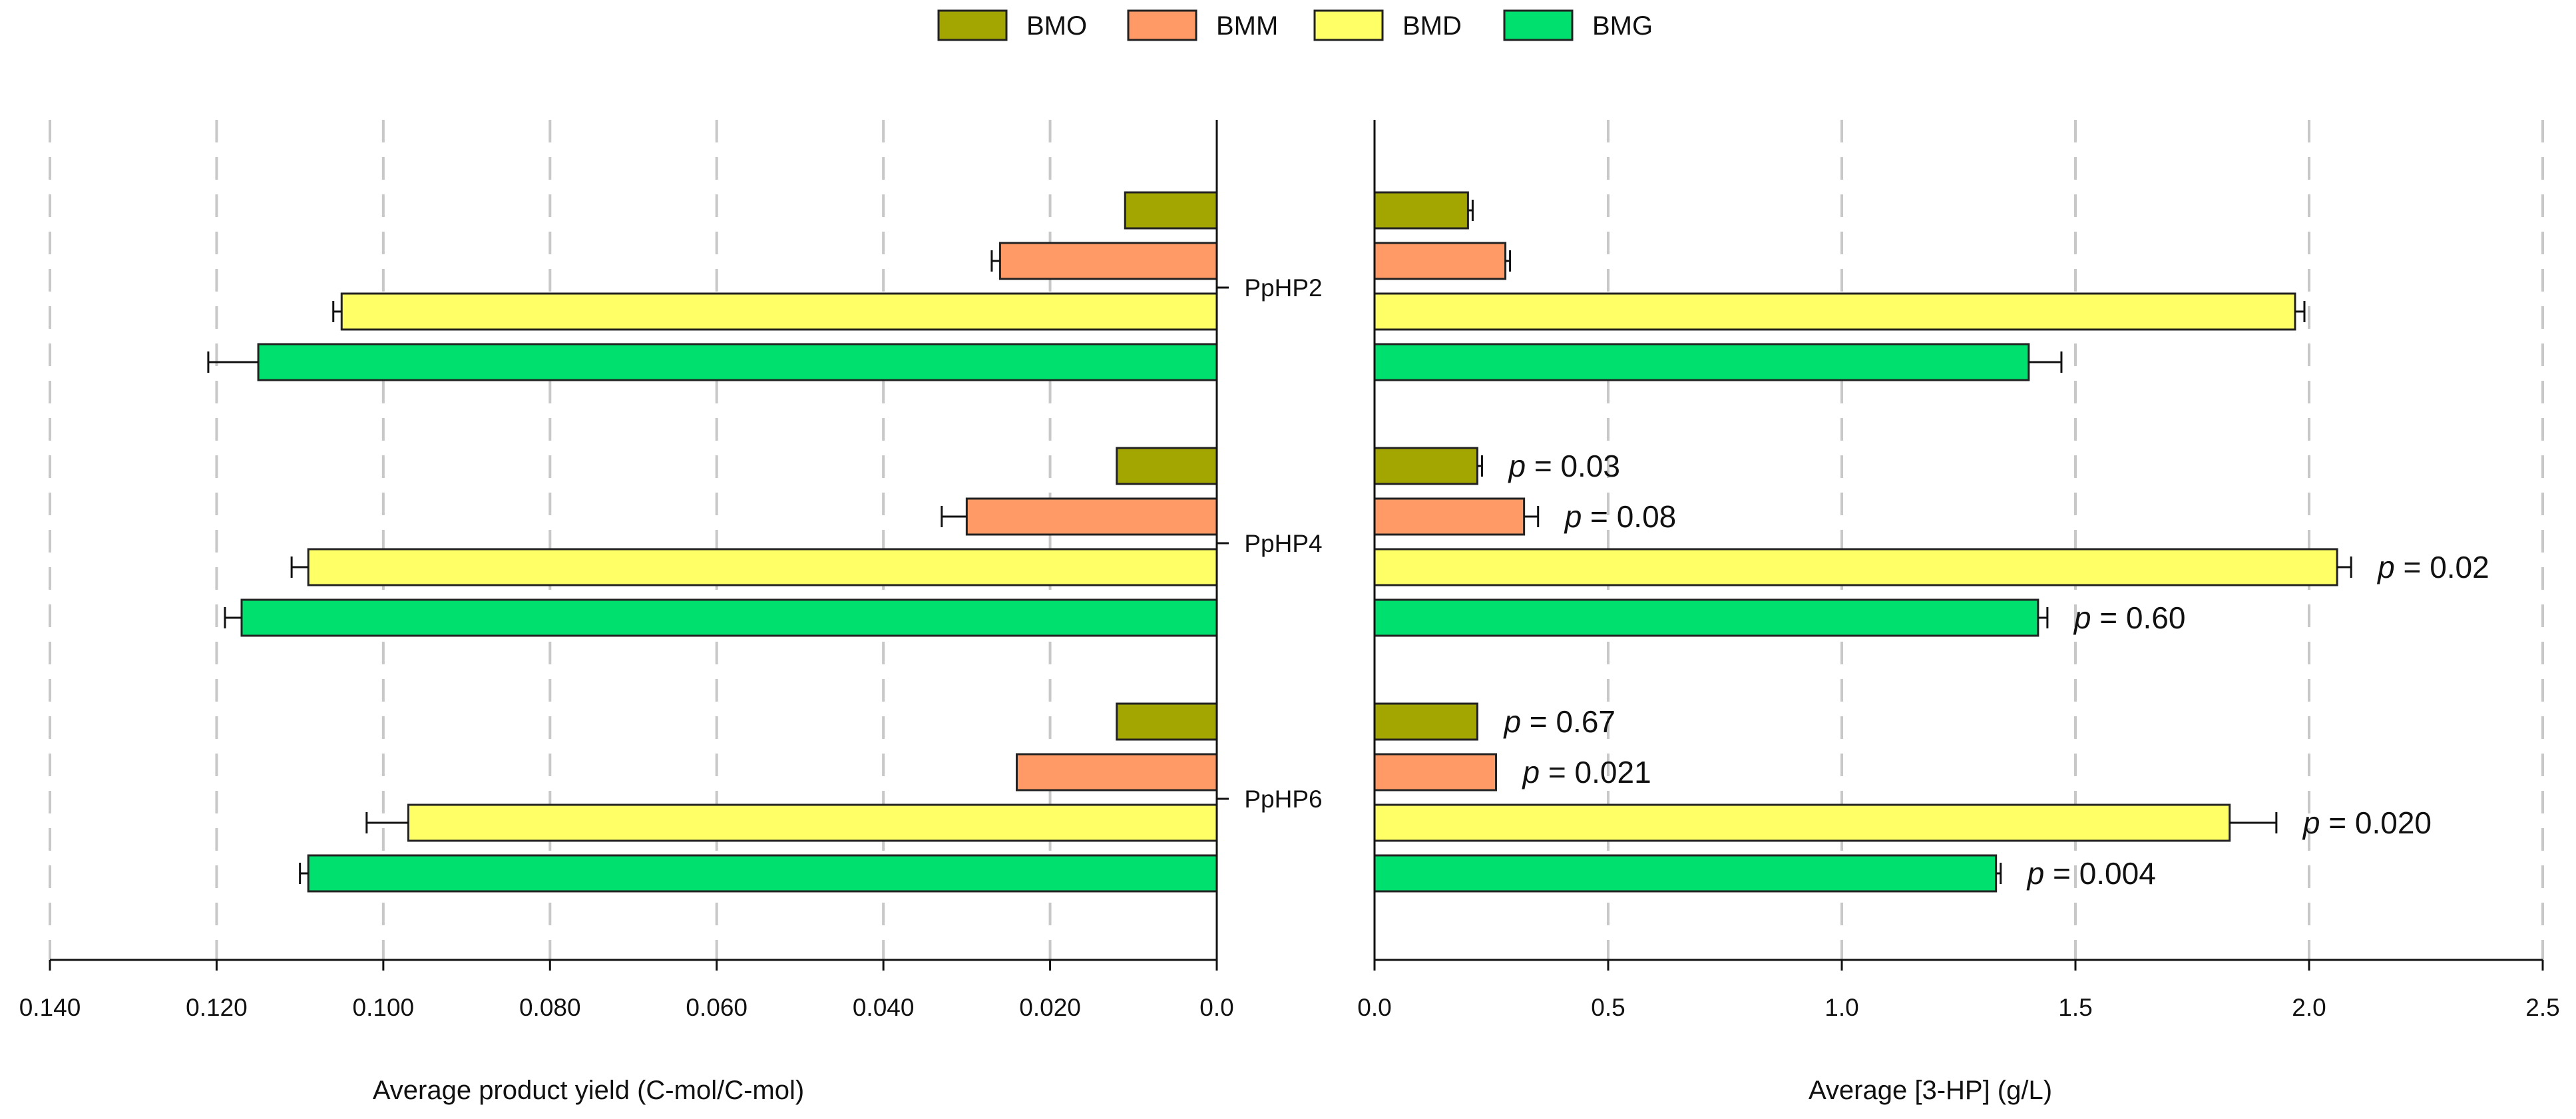 This screenshot has height=1119, width=2576. I want to click on left-bar-bmg-pphp6, so click(762, 873).